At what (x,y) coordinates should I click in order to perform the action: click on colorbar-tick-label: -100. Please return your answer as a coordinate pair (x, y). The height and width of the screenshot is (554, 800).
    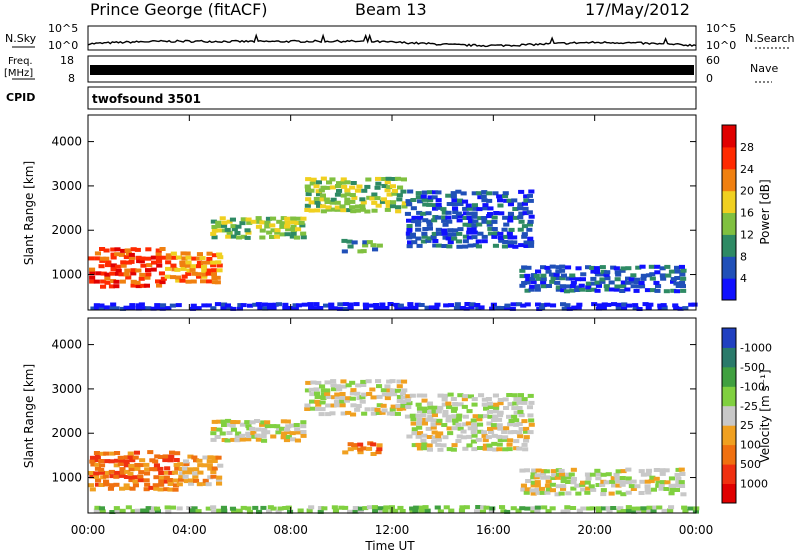
    Looking at the image, I should click on (752, 386).